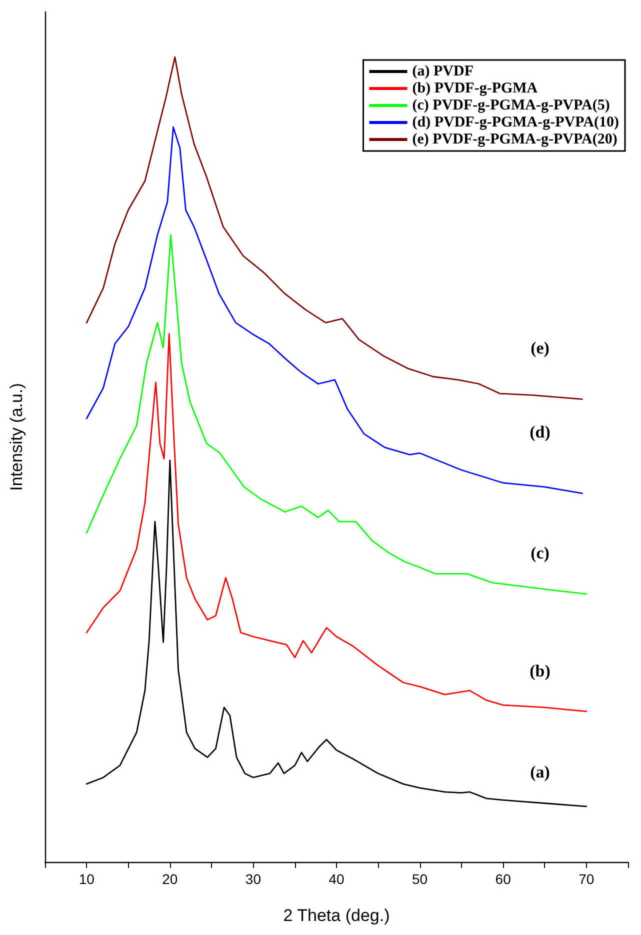 The height and width of the screenshot is (935, 641). Describe the element at coordinates (540, 432) in the screenshot. I see `annotation: (d)` at that location.